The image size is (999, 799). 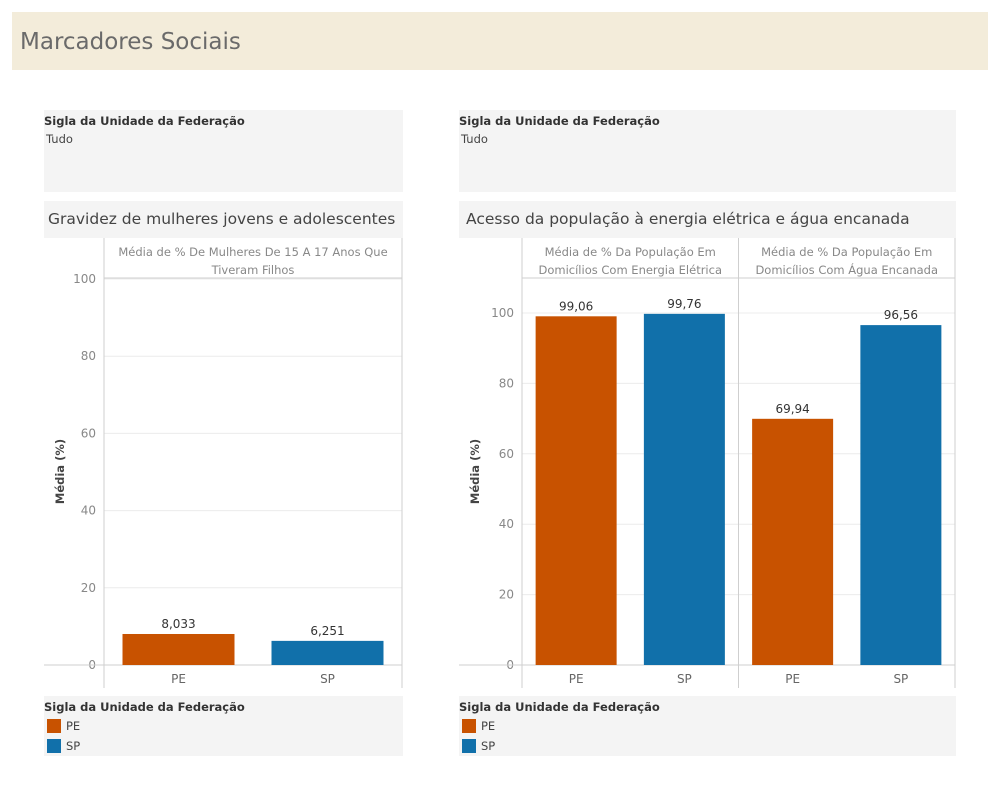 What do you see at coordinates (684, 304) in the screenshot?
I see `data-label: 99,76` at bounding box center [684, 304].